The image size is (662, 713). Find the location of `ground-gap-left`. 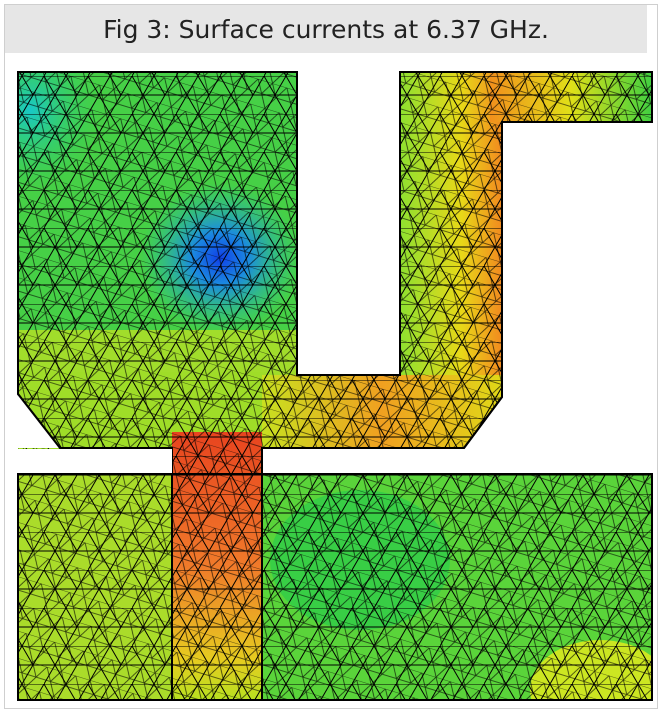

ground-gap-left is located at coordinates (95, 461).